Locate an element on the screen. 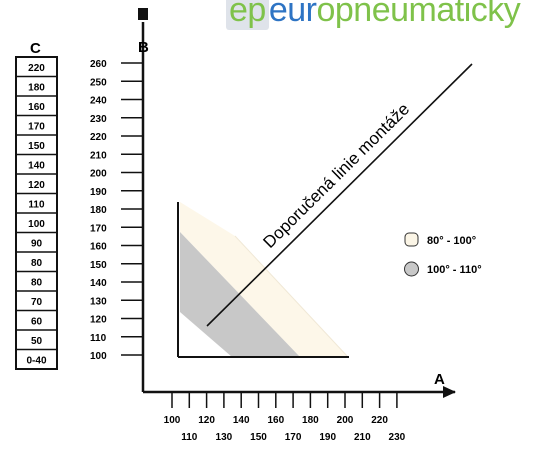 Image resolution: width=544 pixels, height=455 pixels. axis-b-tick-label: 140 is located at coordinates (98, 283).